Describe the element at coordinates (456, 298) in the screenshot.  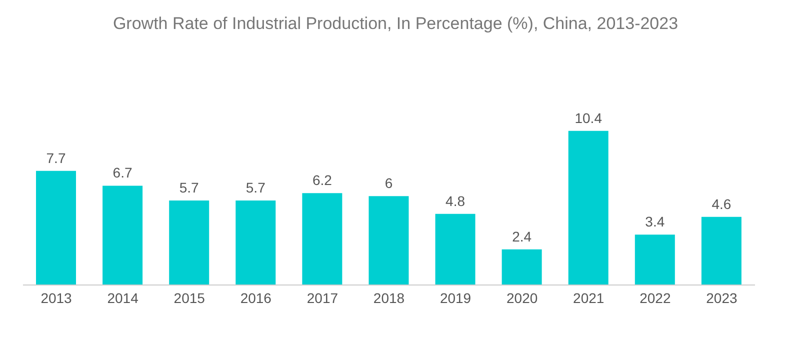
I see `x-tick-label: 2019` at that location.